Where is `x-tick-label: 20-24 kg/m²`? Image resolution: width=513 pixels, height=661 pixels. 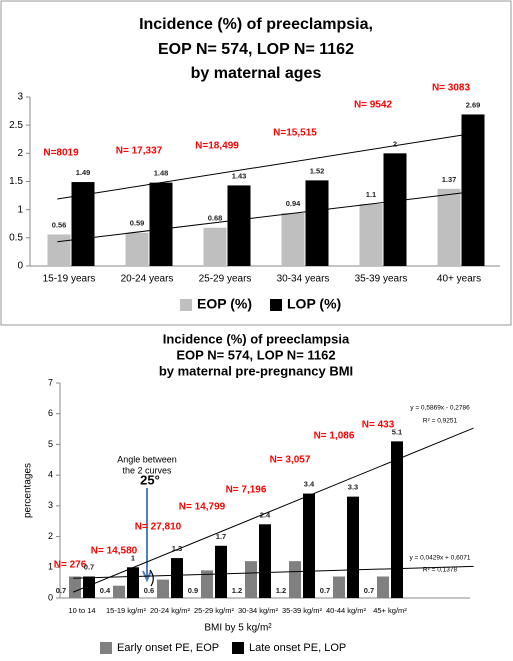
x-tick-label: 20-24 kg/m² is located at coordinates (170, 610).